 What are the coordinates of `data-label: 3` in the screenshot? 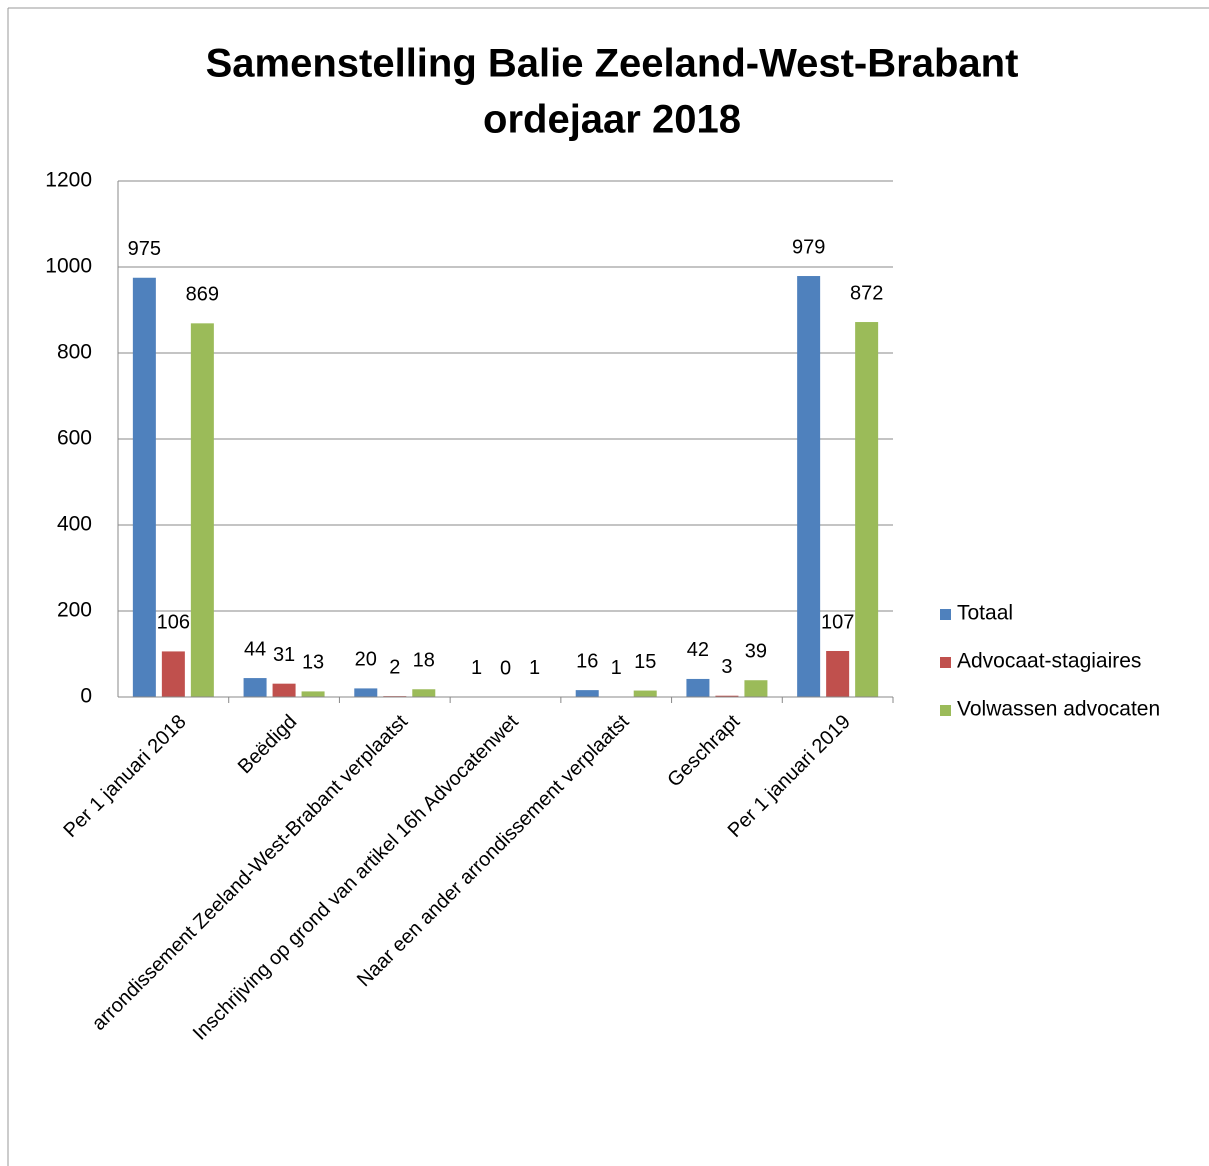 It's located at (726, 667).